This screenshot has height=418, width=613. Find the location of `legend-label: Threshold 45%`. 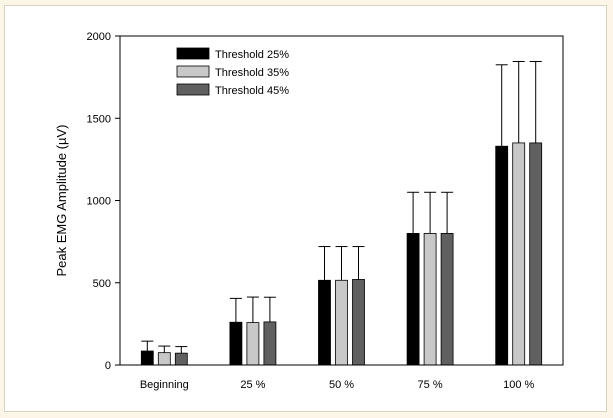

legend-label: Threshold 45% is located at coordinates (252, 91).